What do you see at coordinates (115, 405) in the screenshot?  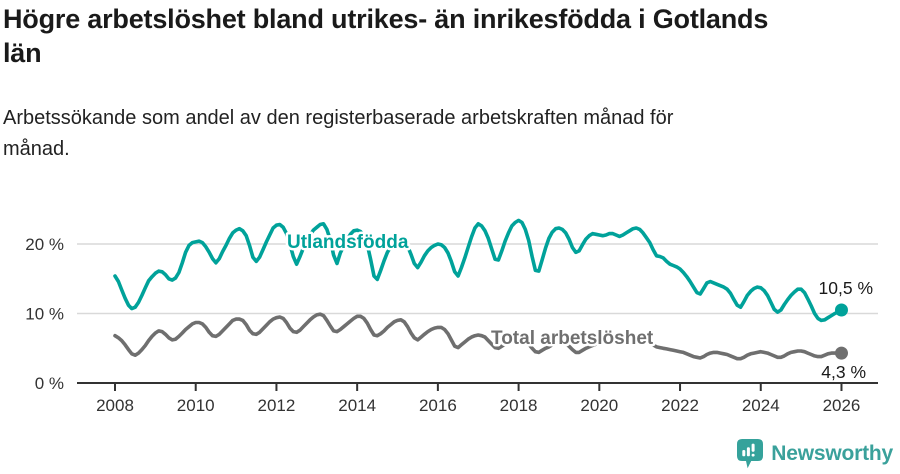 I see `x-tick-label-2008: 2008` at bounding box center [115, 405].